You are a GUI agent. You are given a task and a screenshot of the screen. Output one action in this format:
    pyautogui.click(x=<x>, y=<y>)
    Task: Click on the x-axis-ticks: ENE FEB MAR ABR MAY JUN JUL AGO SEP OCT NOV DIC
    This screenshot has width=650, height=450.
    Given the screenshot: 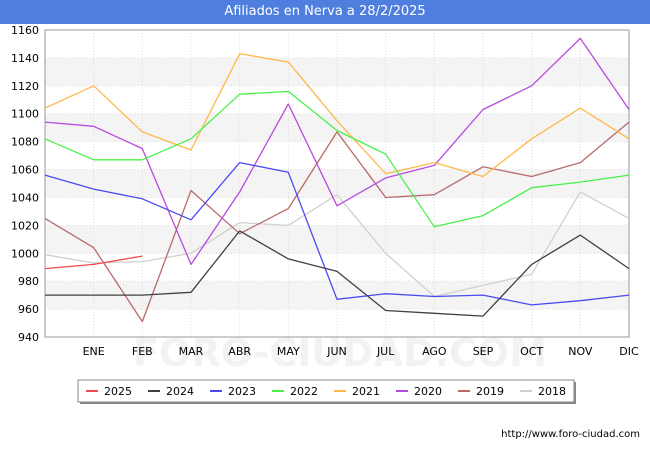 What is the action you would take?
    pyautogui.click(x=361, y=351)
    